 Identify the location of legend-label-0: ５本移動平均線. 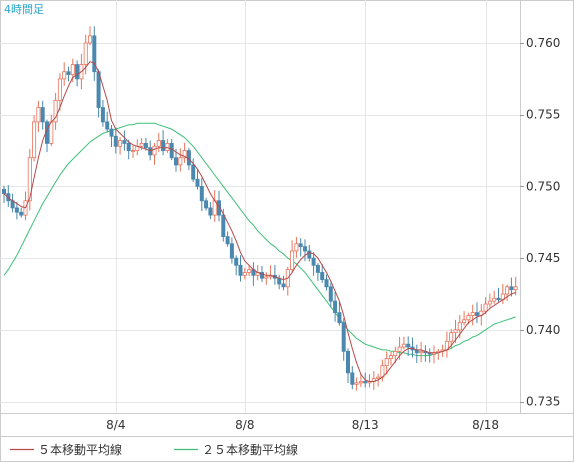
(80, 449).